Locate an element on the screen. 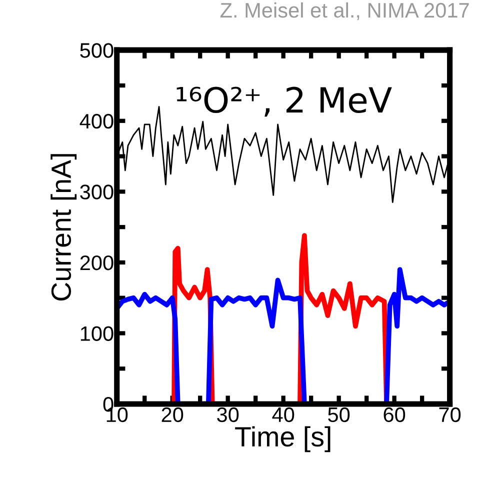  y-axis-title: Current [nA] is located at coordinates (63, 227).